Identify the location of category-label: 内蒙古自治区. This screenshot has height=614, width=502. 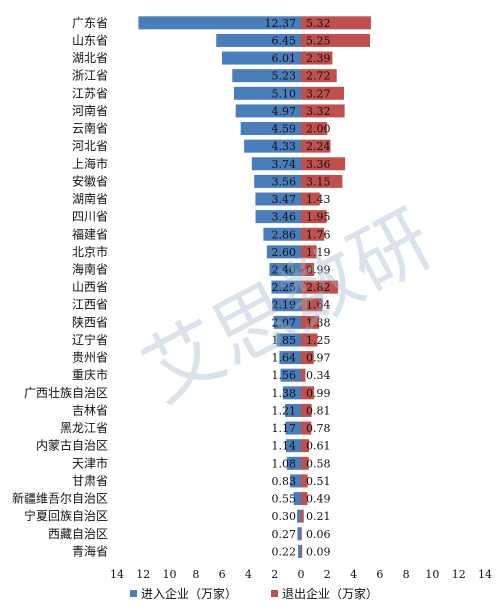
(72, 445).